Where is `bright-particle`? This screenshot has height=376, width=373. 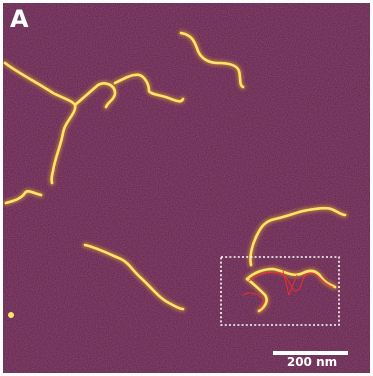 bright-particle is located at coordinates (11, 315).